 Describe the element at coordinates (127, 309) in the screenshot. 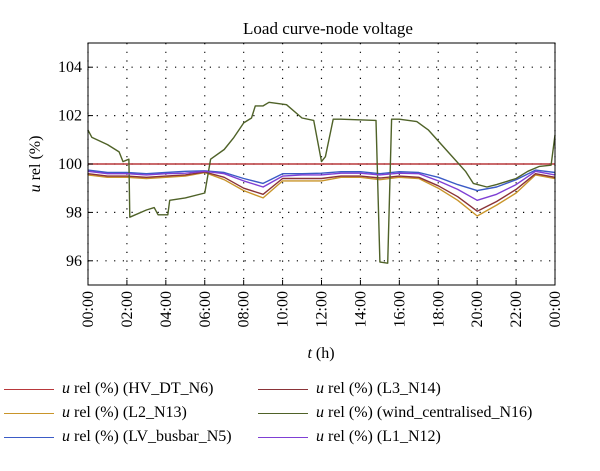

I see `x-tick-label: 02:00` at that location.